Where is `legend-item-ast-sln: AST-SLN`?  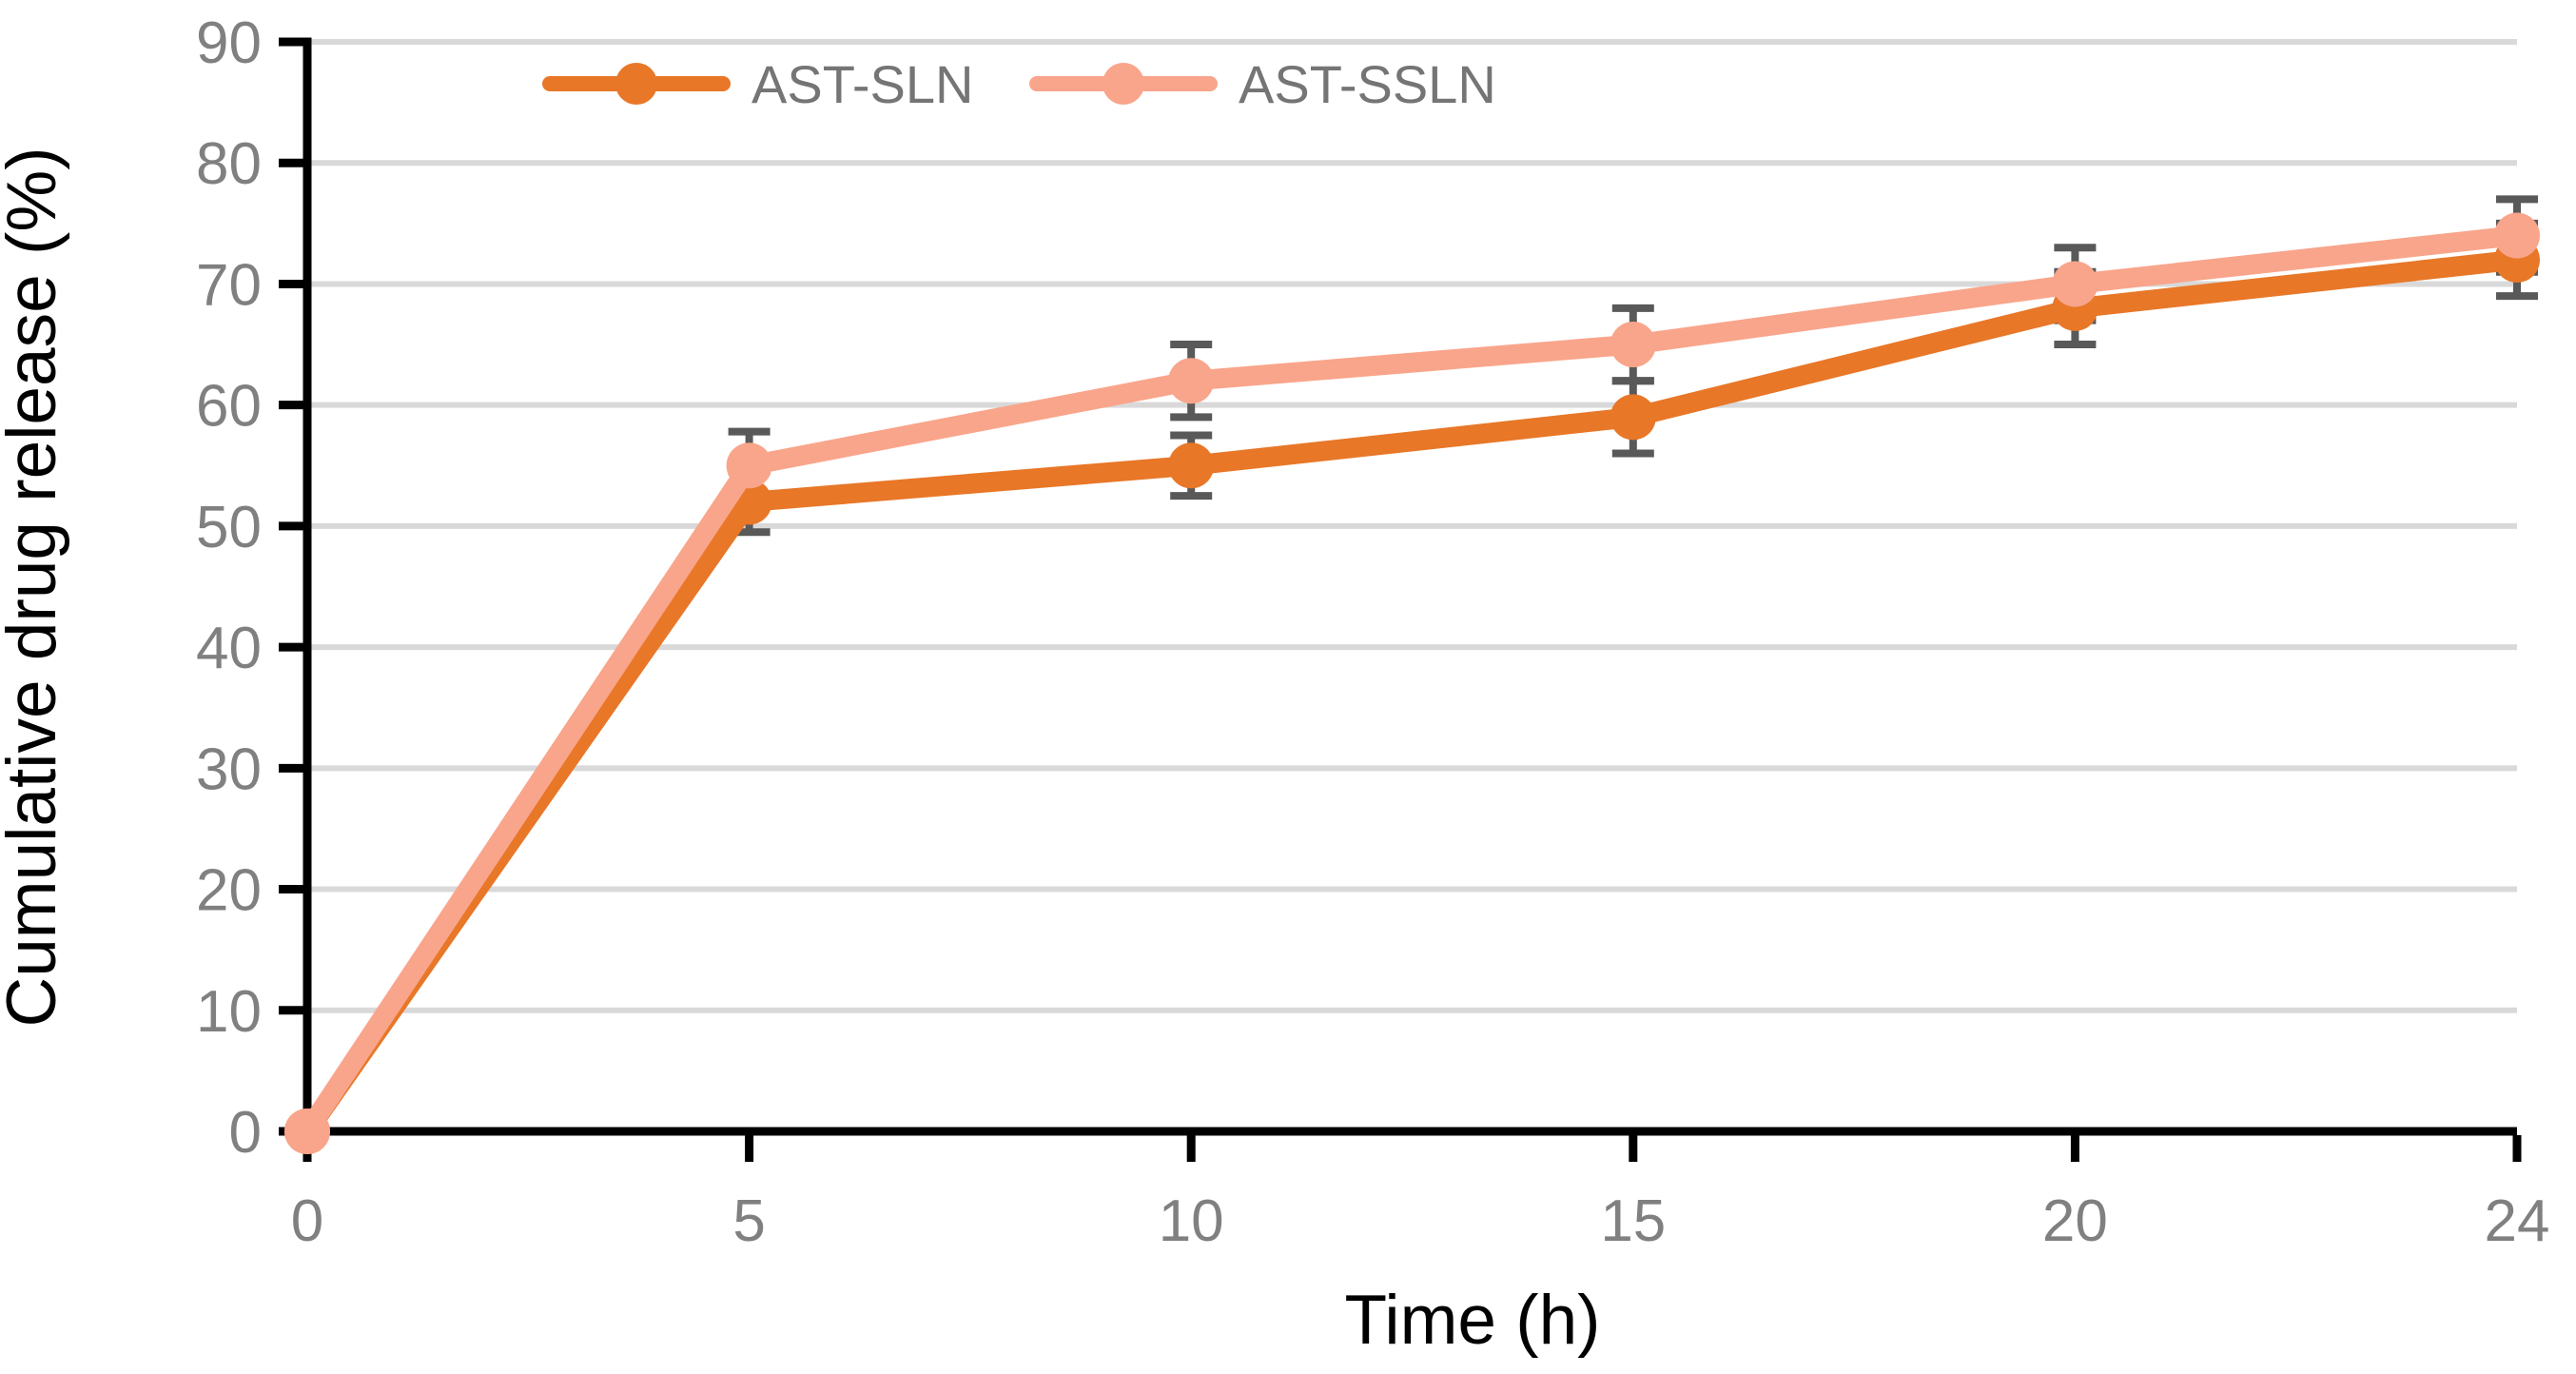
legend-item-ast-sln: AST-SLN is located at coordinates (758, 84).